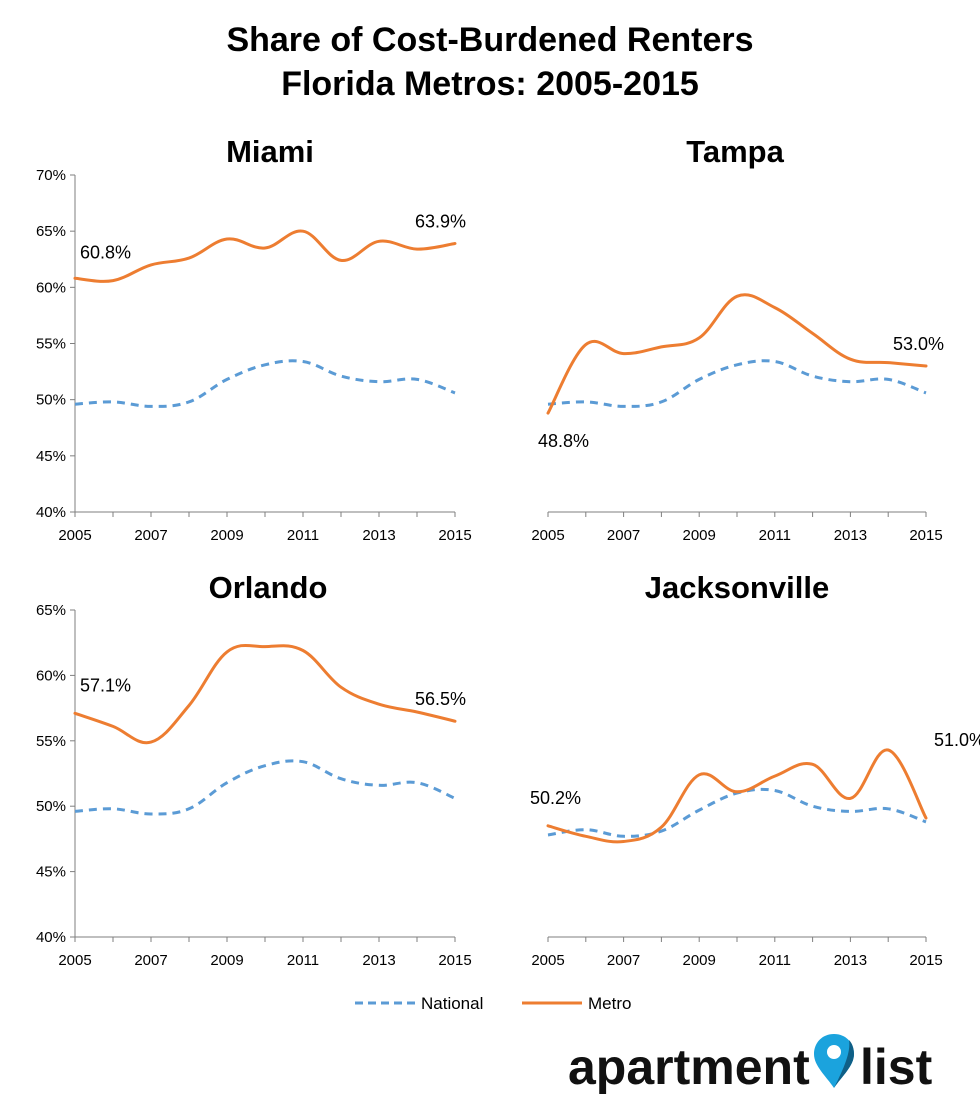 The width and height of the screenshot is (980, 1100). I want to click on data-label: 53.0%, so click(918, 344).